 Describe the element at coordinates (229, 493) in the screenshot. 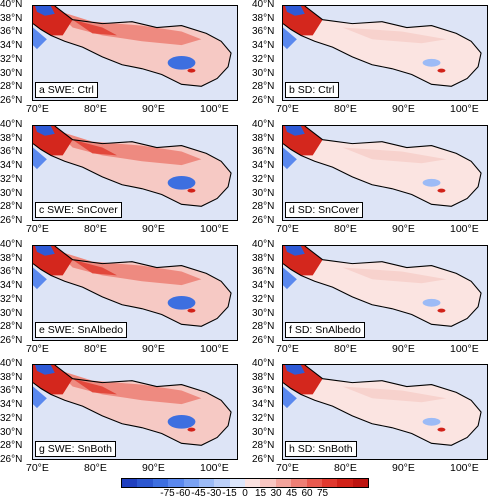

I see `colorbar-tick-label: -15` at that location.